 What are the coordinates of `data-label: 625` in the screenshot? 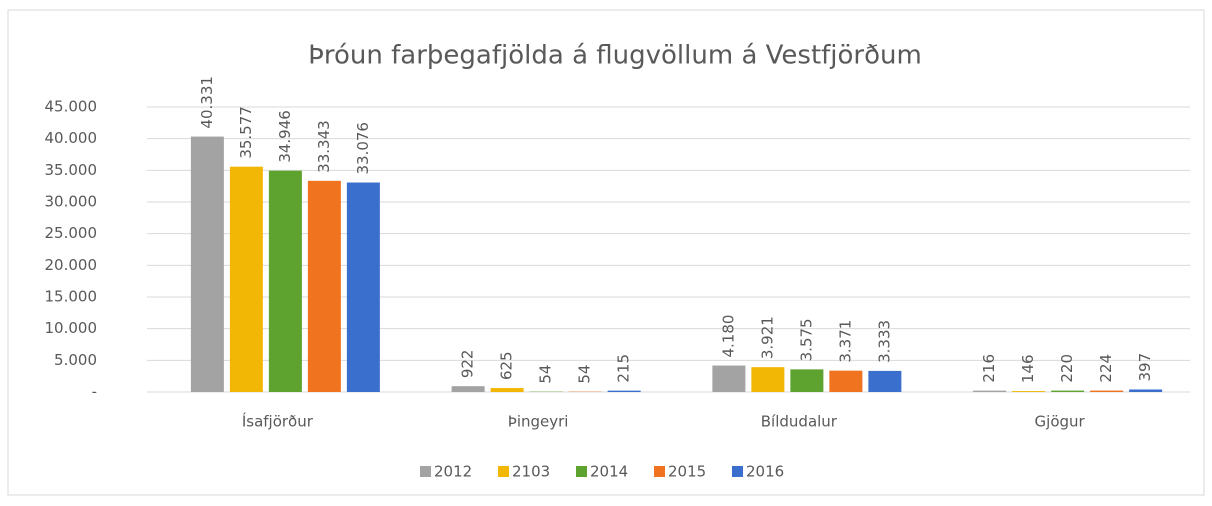 It's located at (507, 365).